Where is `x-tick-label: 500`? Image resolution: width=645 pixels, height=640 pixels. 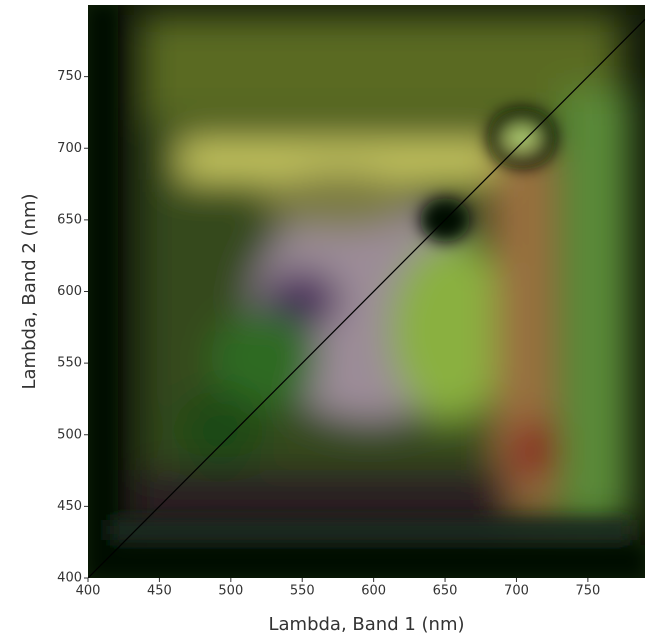 x-tick-label: 500 is located at coordinates (230, 591).